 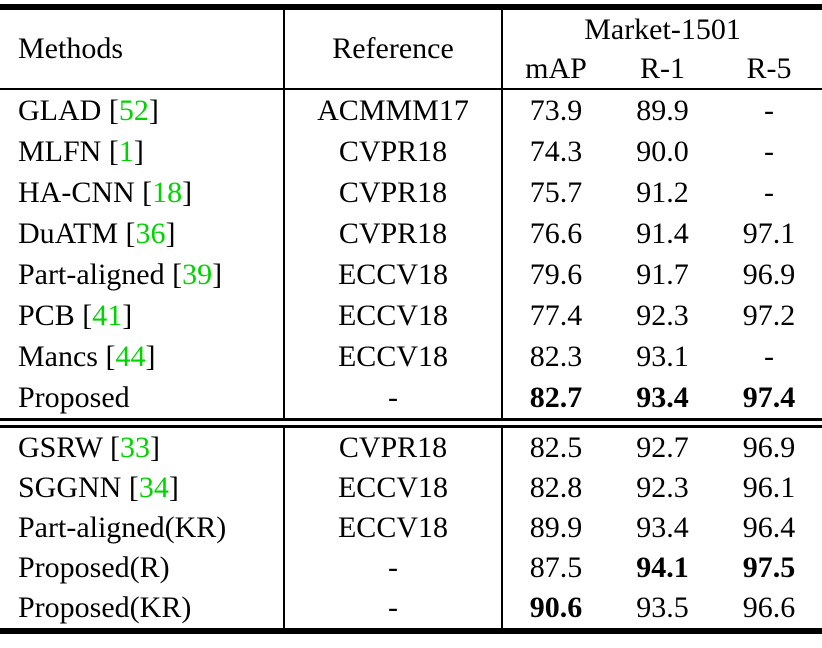 I want to click on table-row: HA-CNN [18] CVPR18 75.7 91.2 -, so click(x=411, y=192).